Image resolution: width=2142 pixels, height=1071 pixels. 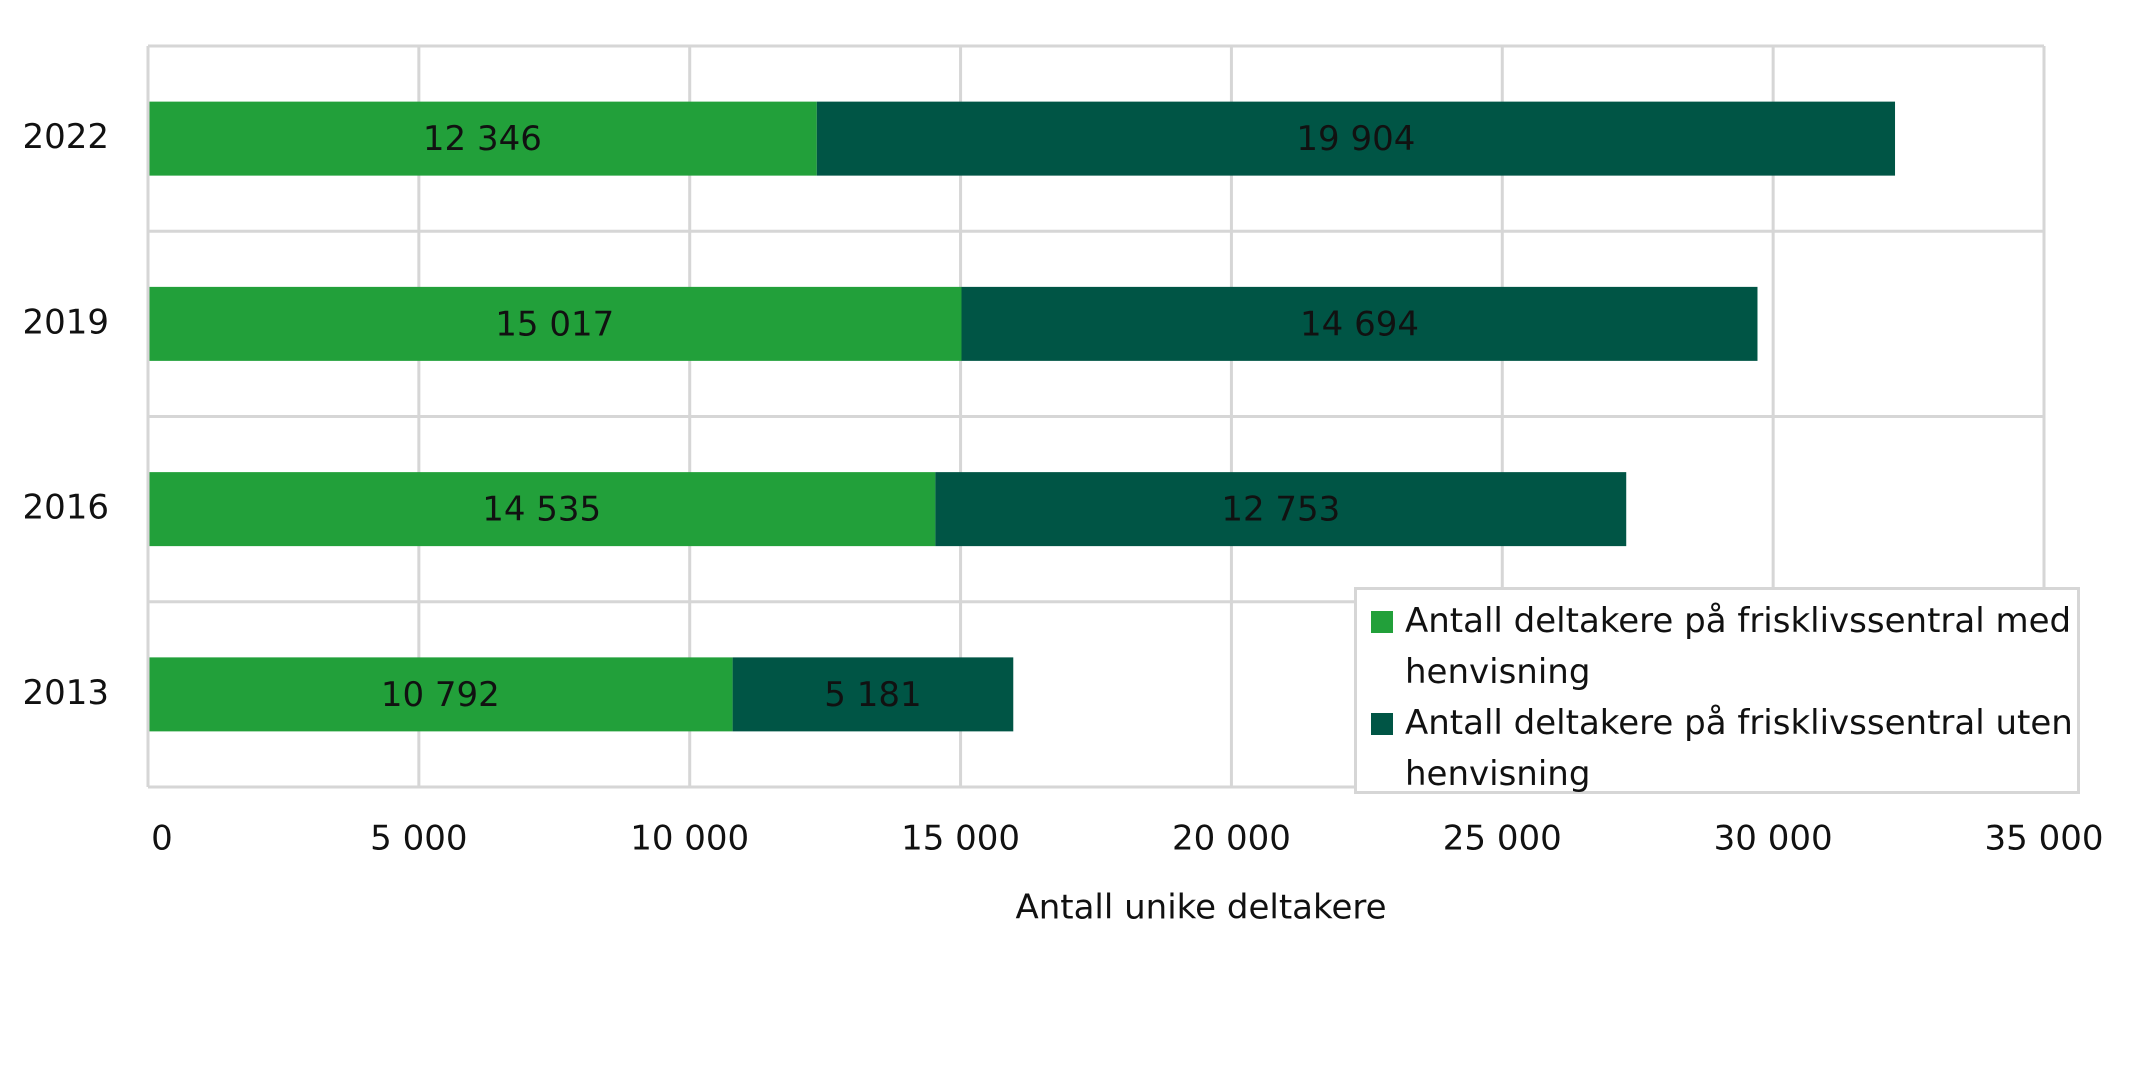 I want to click on data-label: 14 694, so click(x=1359, y=324).